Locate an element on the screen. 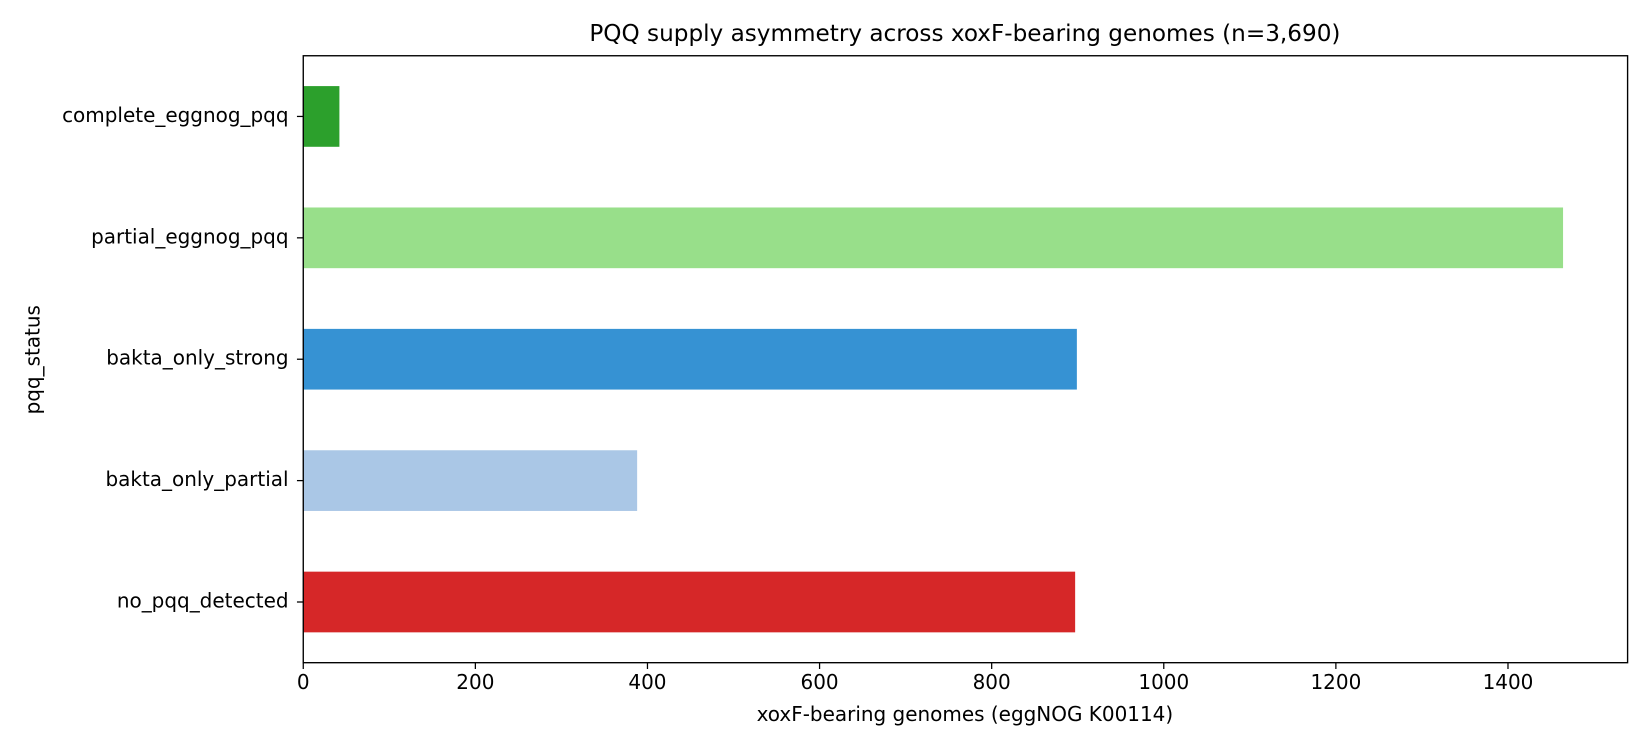 Image resolution: width=1650 pixels, height=750 pixels. y-tick-label: partial_eggnog_pqq is located at coordinates (189, 236).